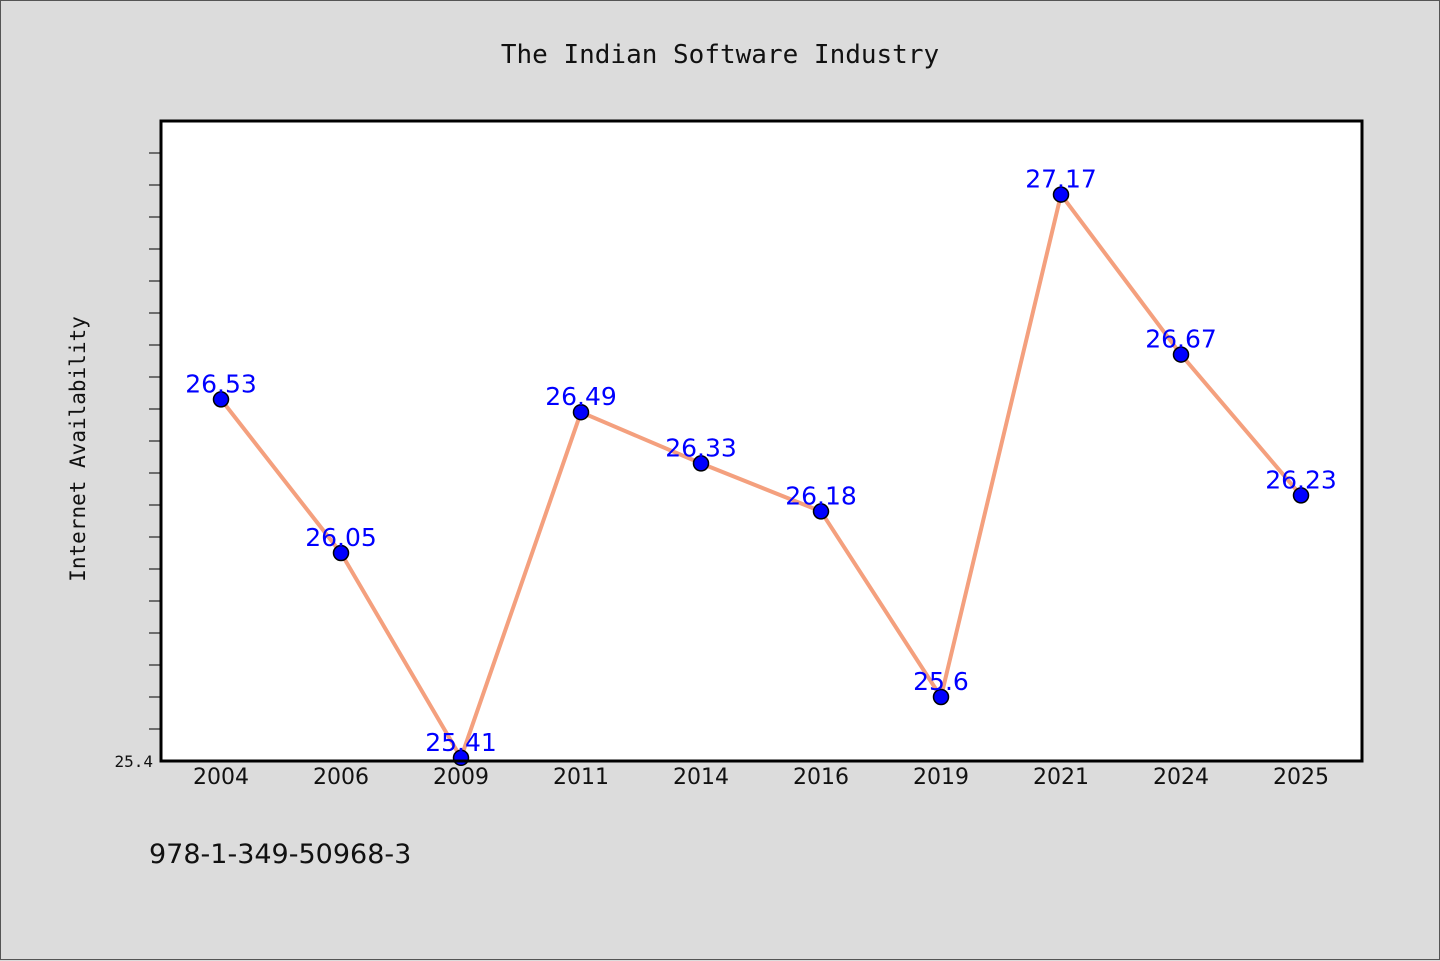 The height and width of the screenshot is (961, 1440). What do you see at coordinates (1181, 339) in the screenshot?
I see `data-label: 26.67` at bounding box center [1181, 339].